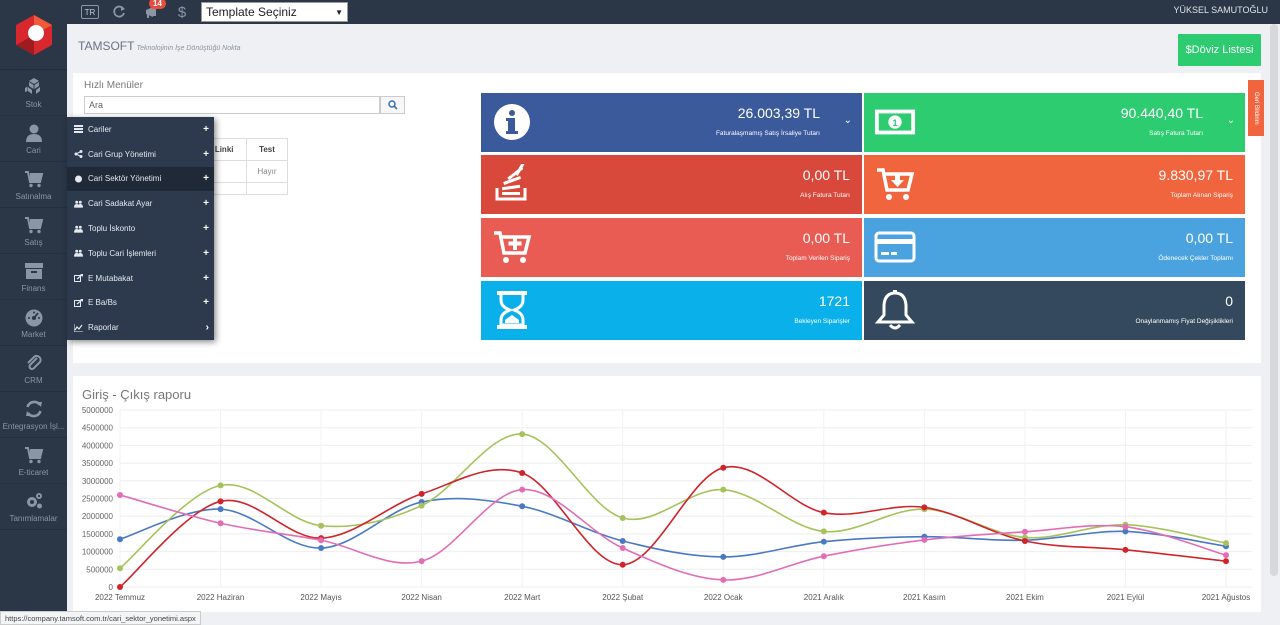 The width and height of the screenshot is (1280, 625). What do you see at coordinates (98, 499) in the screenshot?
I see `y-tick-label: 2500000` at bounding box center [98, 499].